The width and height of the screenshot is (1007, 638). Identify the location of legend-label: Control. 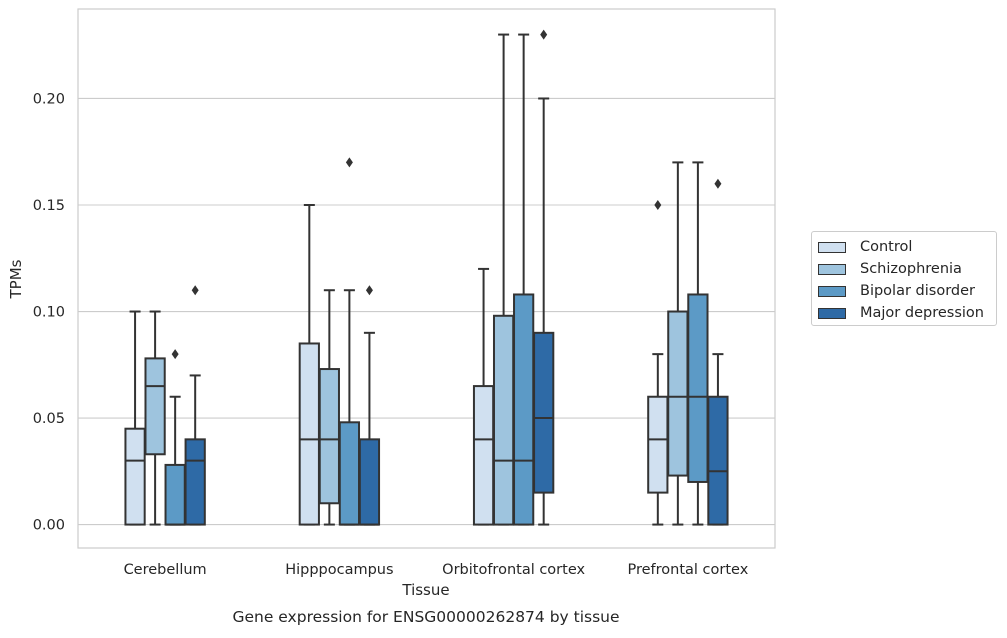
(886, 247).